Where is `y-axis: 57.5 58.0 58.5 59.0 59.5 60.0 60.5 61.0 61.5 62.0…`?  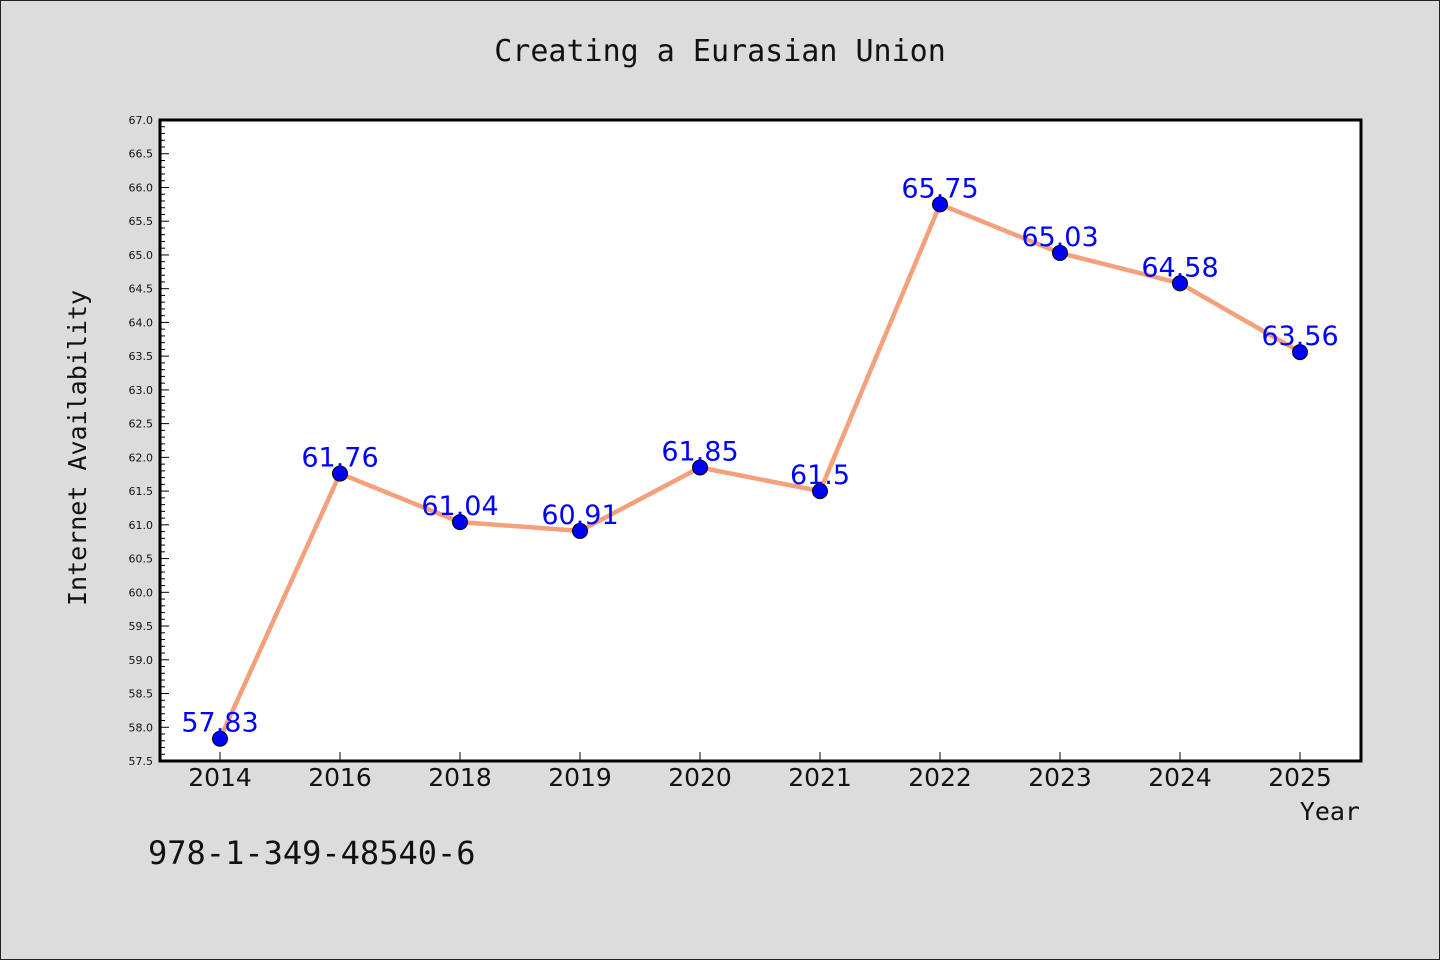 y-axis: 57.5 58.0 58.5 59.0 59.5 60.0 60.5 61.0 61.5 62.0… is located at coordinates (149, 441).